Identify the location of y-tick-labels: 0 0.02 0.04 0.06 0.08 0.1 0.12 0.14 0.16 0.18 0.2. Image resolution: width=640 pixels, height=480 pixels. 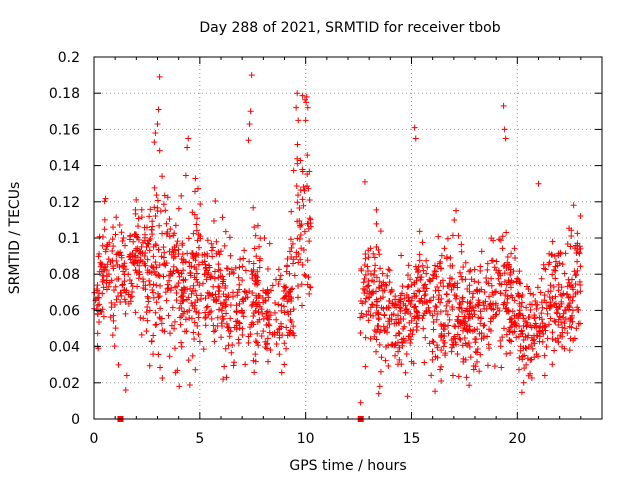
(64, 239).